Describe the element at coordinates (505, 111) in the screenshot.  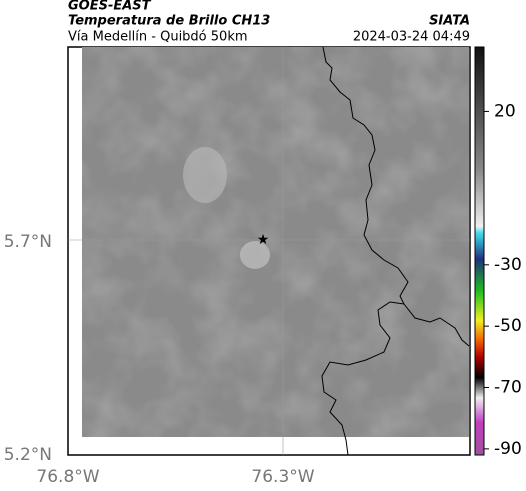
I see `colorbar-tick-label: 20` at that location.